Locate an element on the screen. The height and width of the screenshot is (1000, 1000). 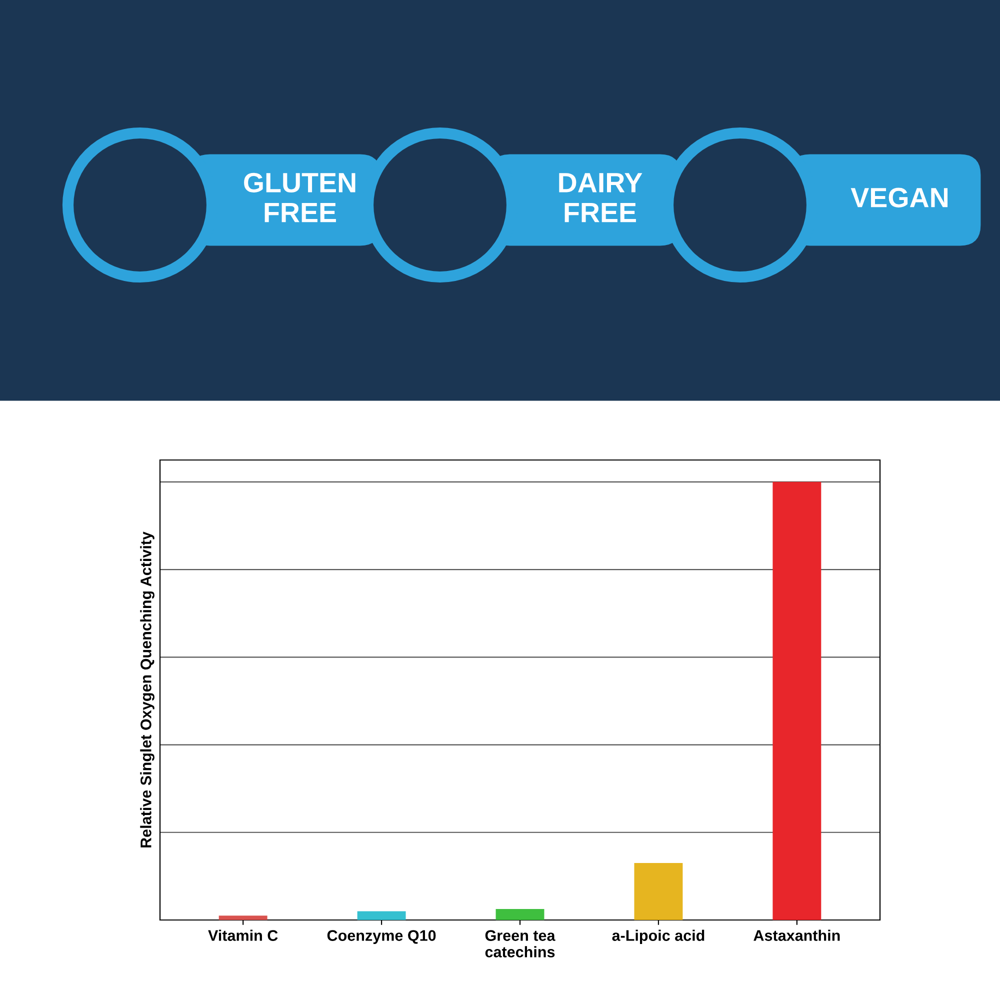
x-tick-label: Coenzyme Q10 is located at coordinates (381, 937).